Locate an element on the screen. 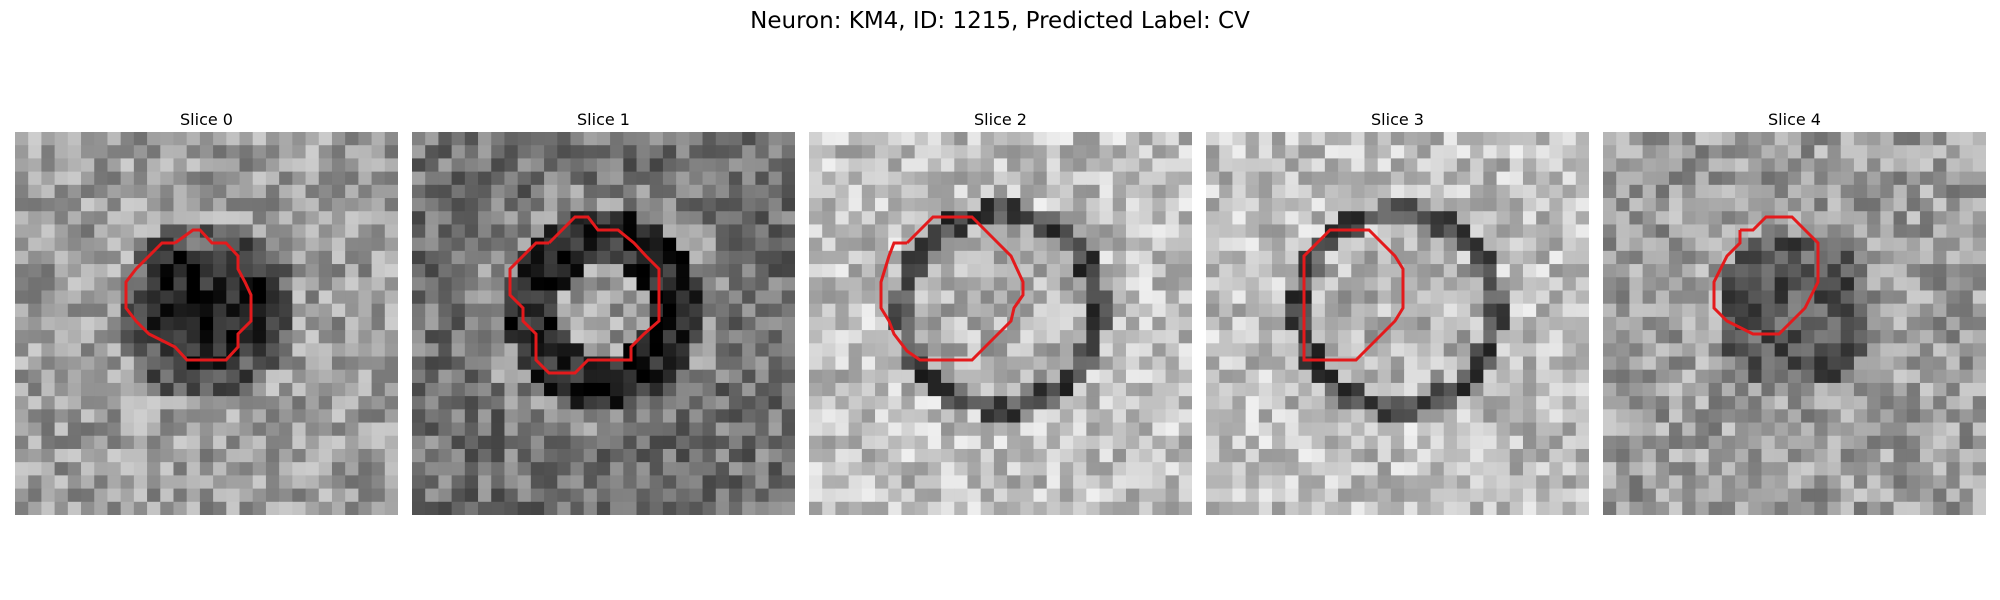 The width and height of the screenshot is (2000, 600). slice-title: Slice 4 is located at coordinates (1794, 119).